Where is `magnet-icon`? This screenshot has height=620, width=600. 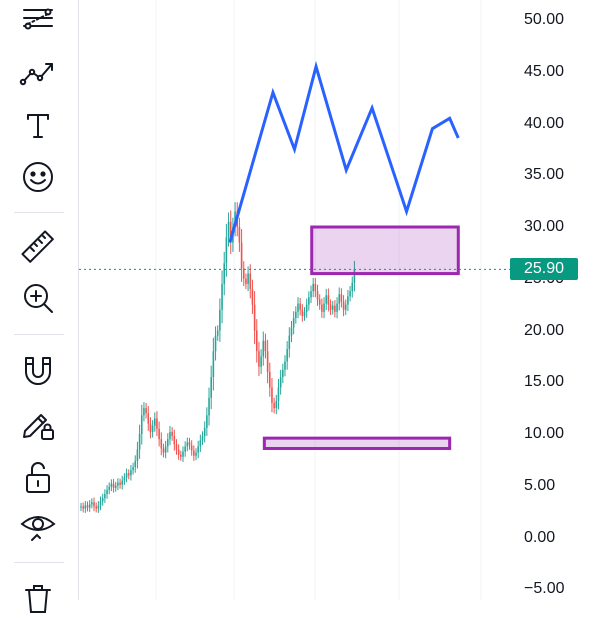 magnet-icon is located at coordinates (38, 371).